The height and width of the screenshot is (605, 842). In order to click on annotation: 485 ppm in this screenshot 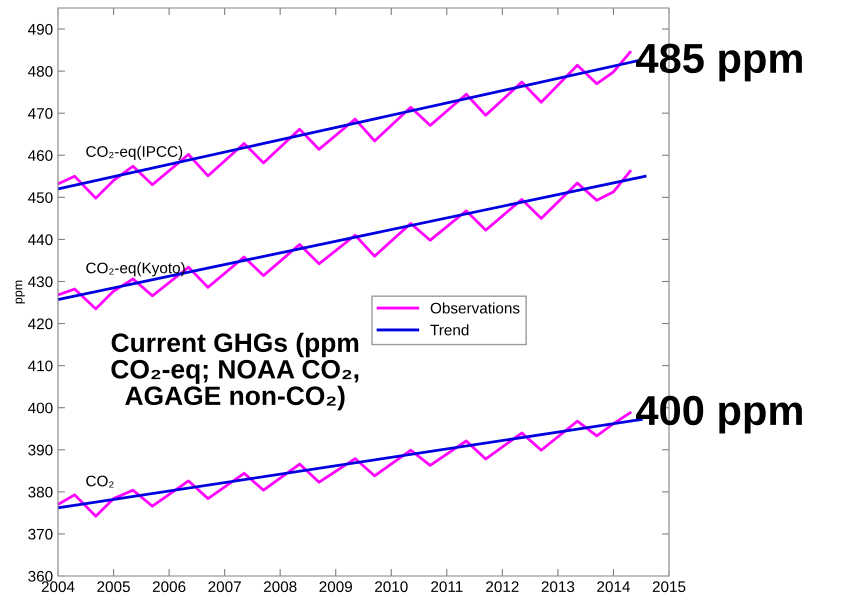, I will do `click(719, 63)`.